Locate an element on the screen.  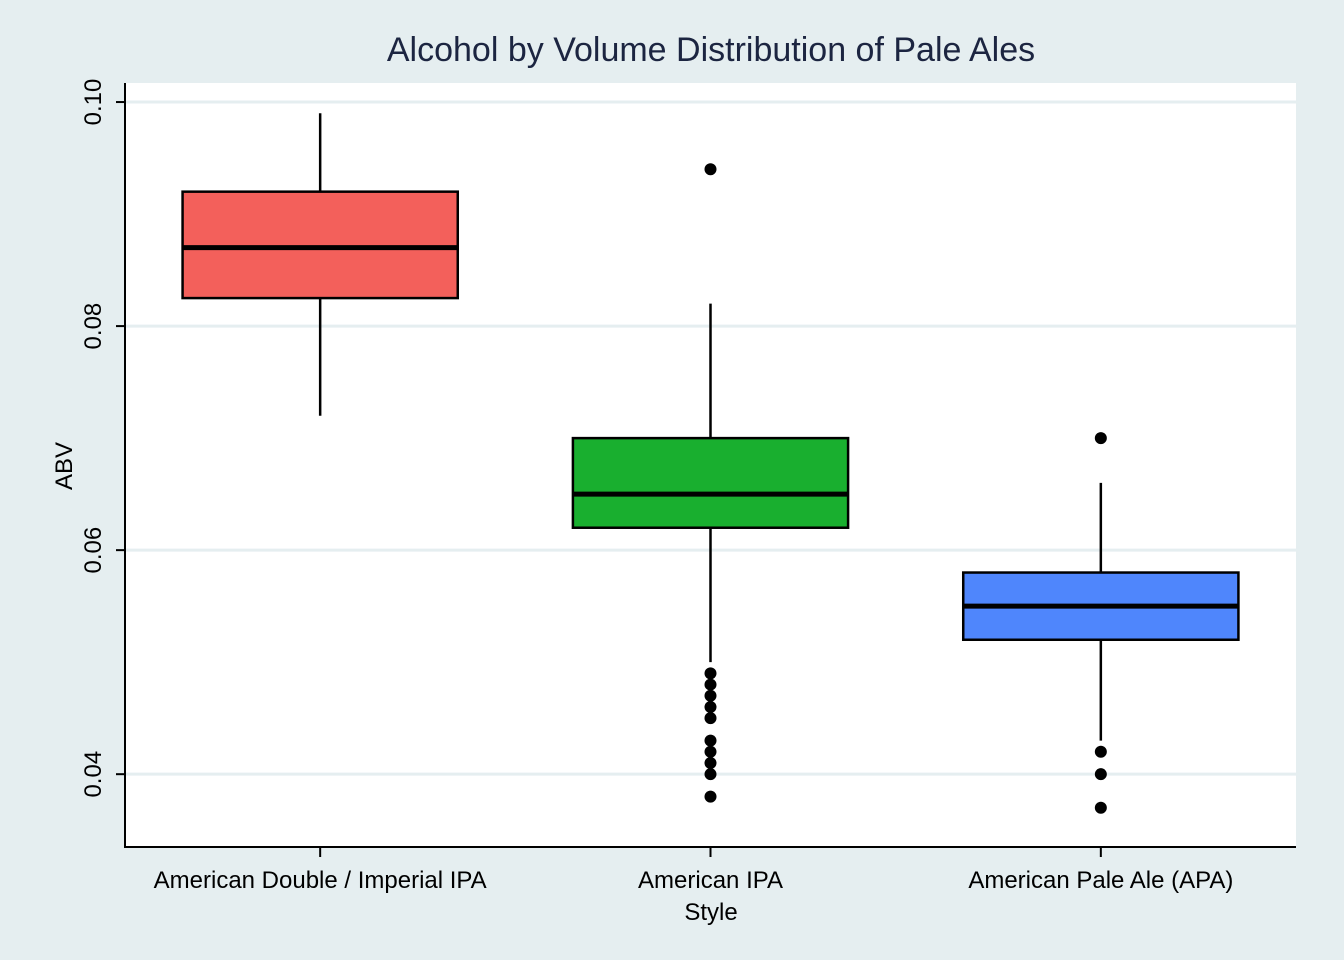
x-tick-label: American Double / Imperial IPA is located at coordinates (320, 880).